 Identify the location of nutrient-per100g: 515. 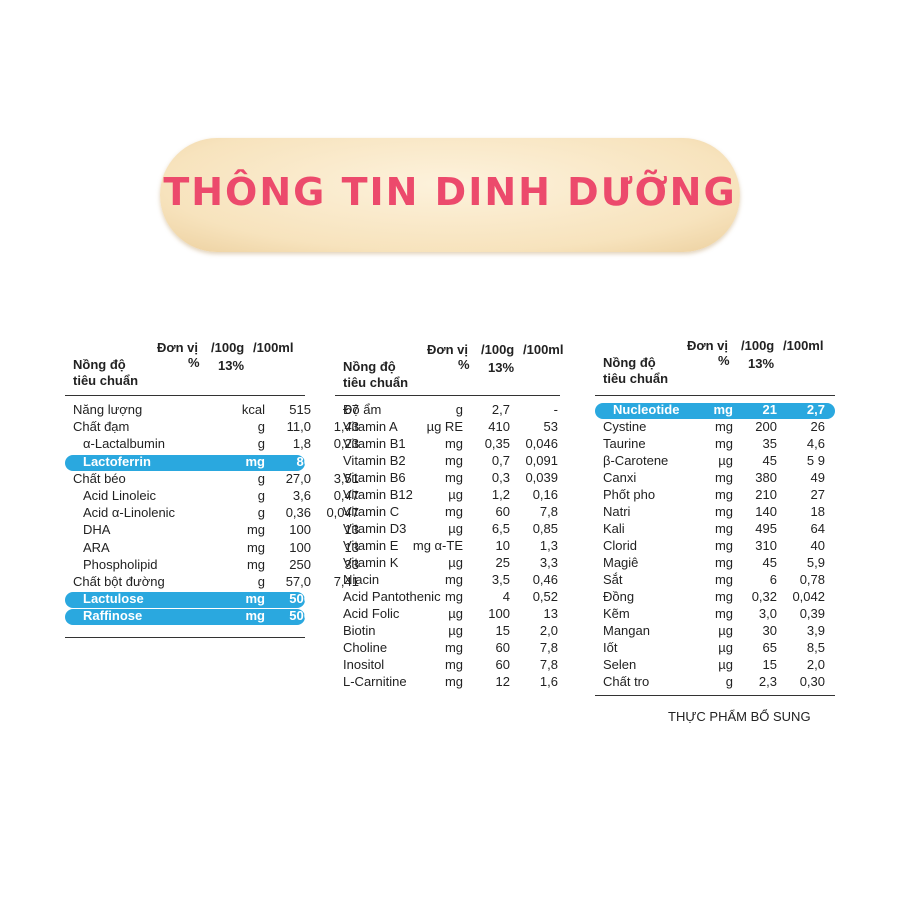
(300, 409).